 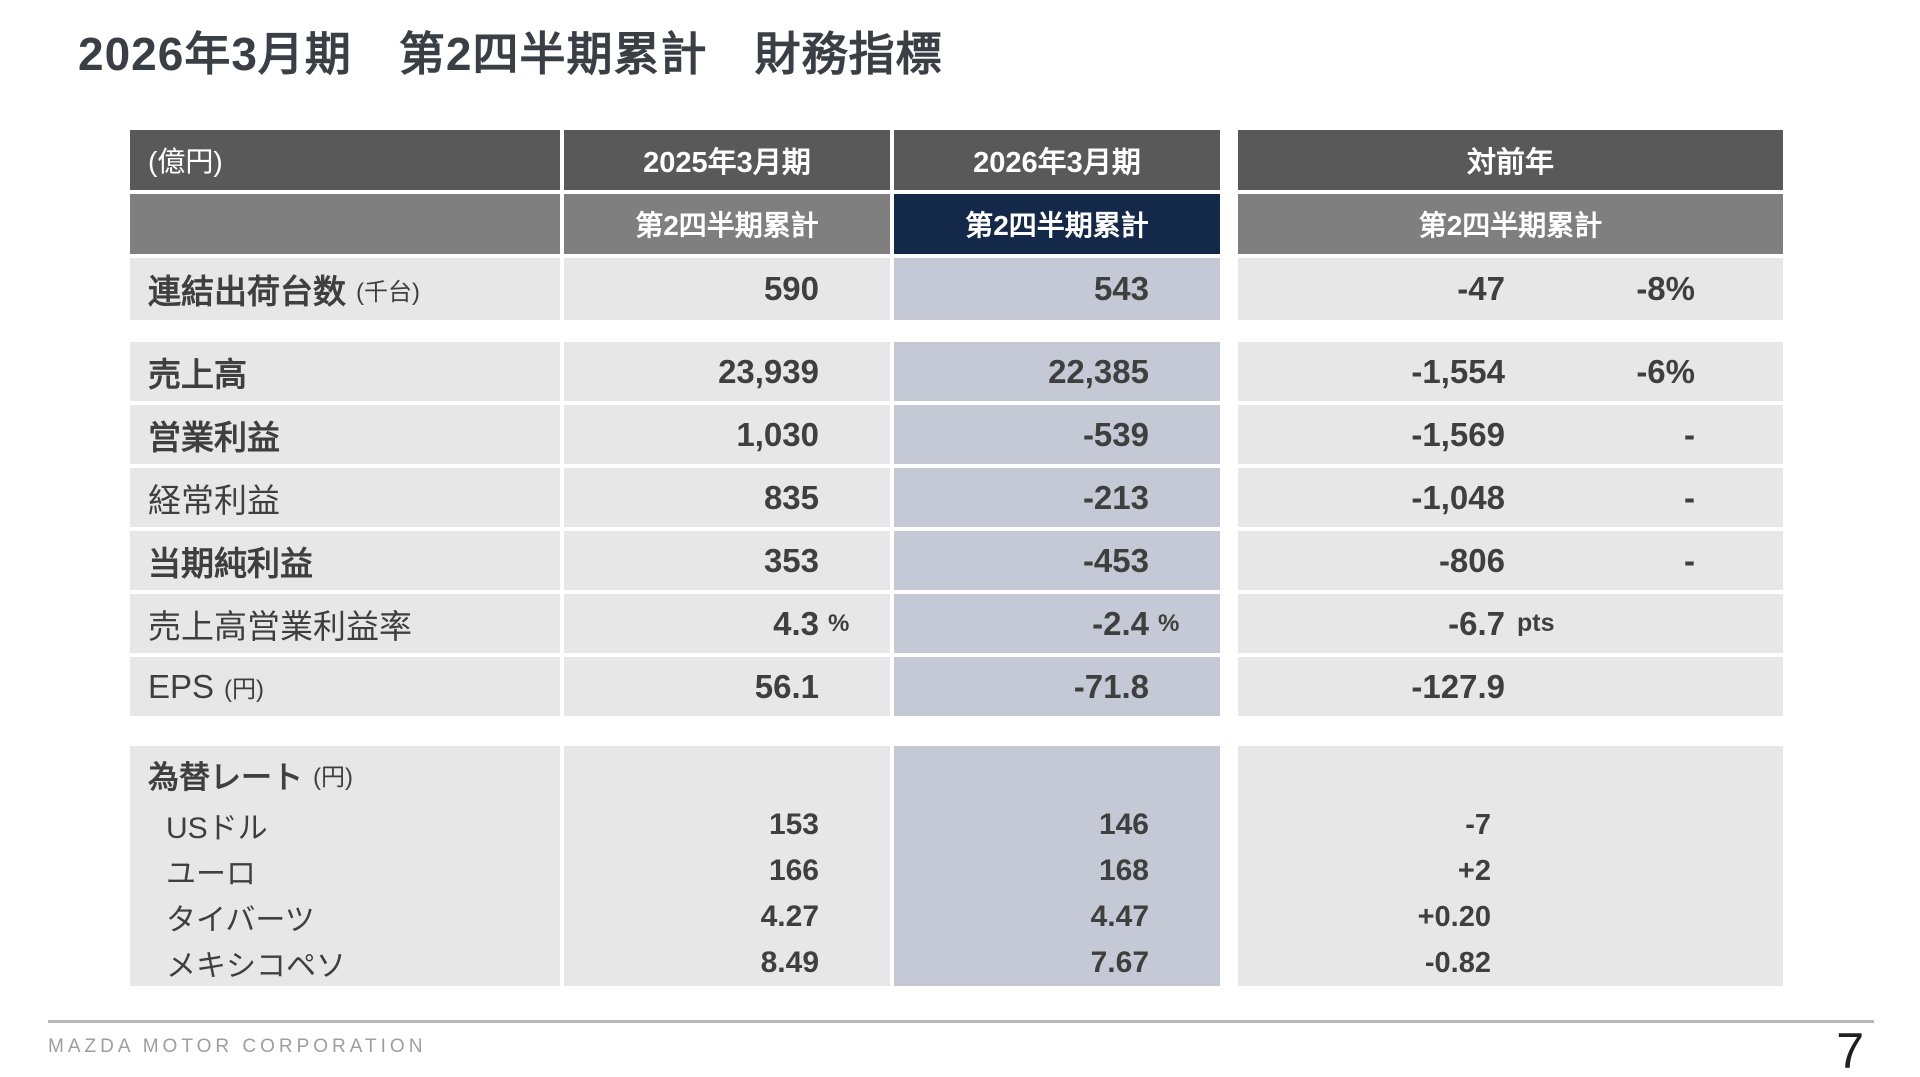 I want to click on row-label: 当期純利益, so click(x=230, y=563).